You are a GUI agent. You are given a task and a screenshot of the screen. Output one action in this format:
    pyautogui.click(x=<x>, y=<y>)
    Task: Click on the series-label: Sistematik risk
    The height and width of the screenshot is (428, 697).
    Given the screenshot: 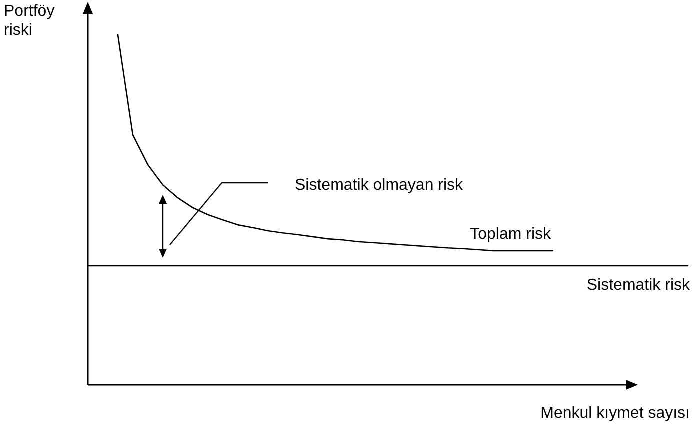 What is the action you would take?
    pyautogui.click(x=638, y=285)
    